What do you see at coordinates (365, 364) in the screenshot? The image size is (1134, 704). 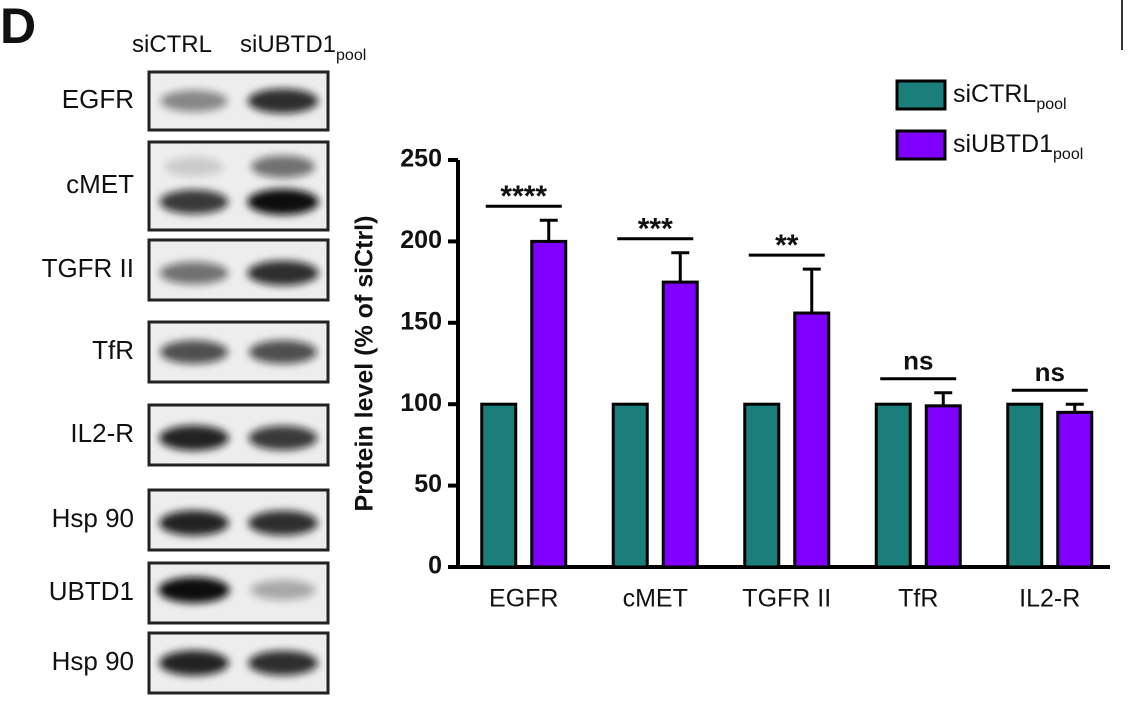 I see `y-axis-label: Protein level (% of siCtrl)` at bounding box center [365, 364].